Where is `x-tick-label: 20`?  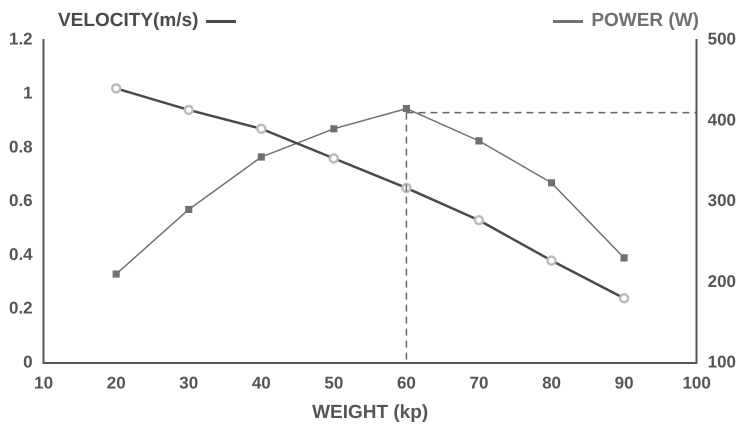
x-tick-label: 20 is located at coordinates (116, 383).